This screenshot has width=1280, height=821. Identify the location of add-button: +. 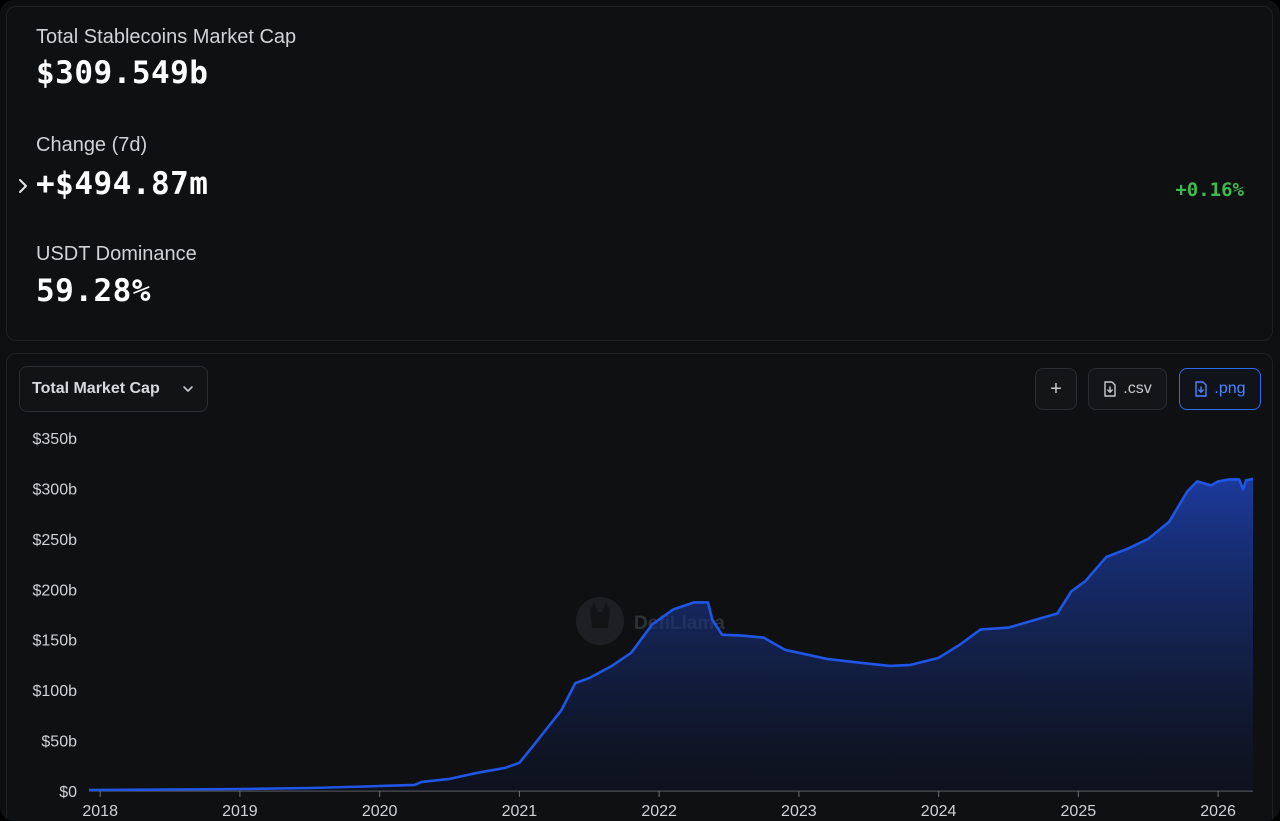
(1056, 389).